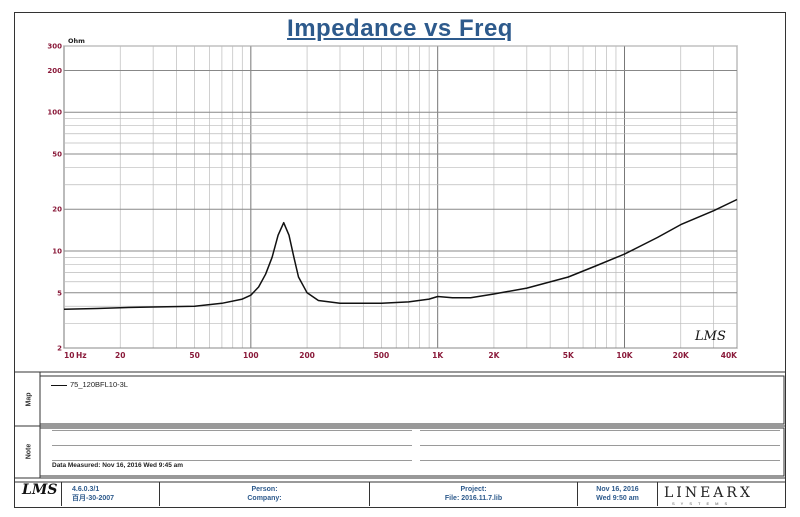  What do you see at coordinates (54, 47) in the screenshot?
I see `y-tick-label: 300` at bounding box center [54, 47].